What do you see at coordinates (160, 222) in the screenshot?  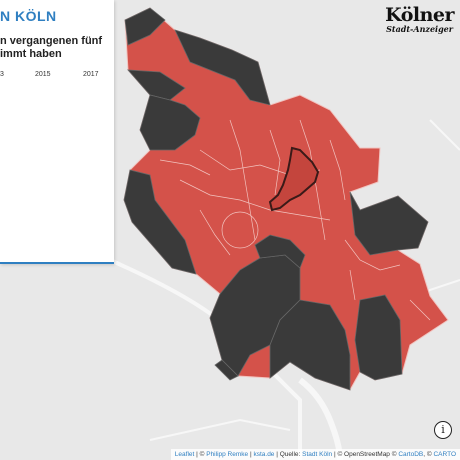 I see `district-west-dark` at bounding box center [160, 222].